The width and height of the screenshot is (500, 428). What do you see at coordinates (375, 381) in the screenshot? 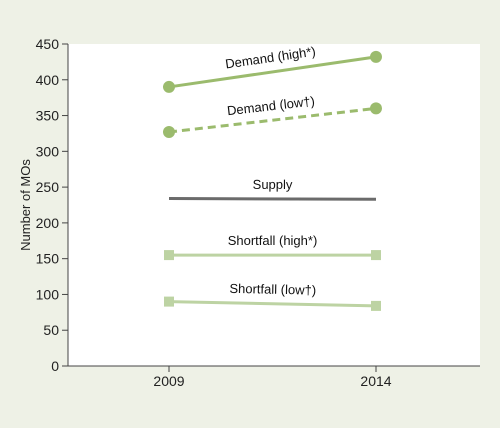
I see `x-tick-label: 2014` at bounding box center [375, 381].